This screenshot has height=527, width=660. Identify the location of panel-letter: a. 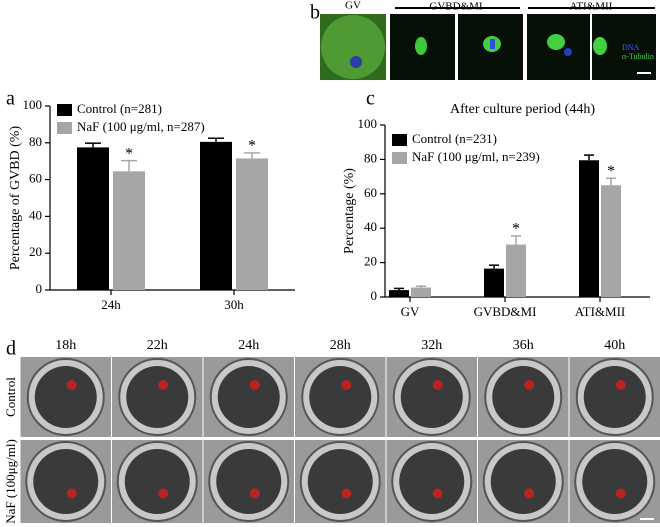
(10, 99).